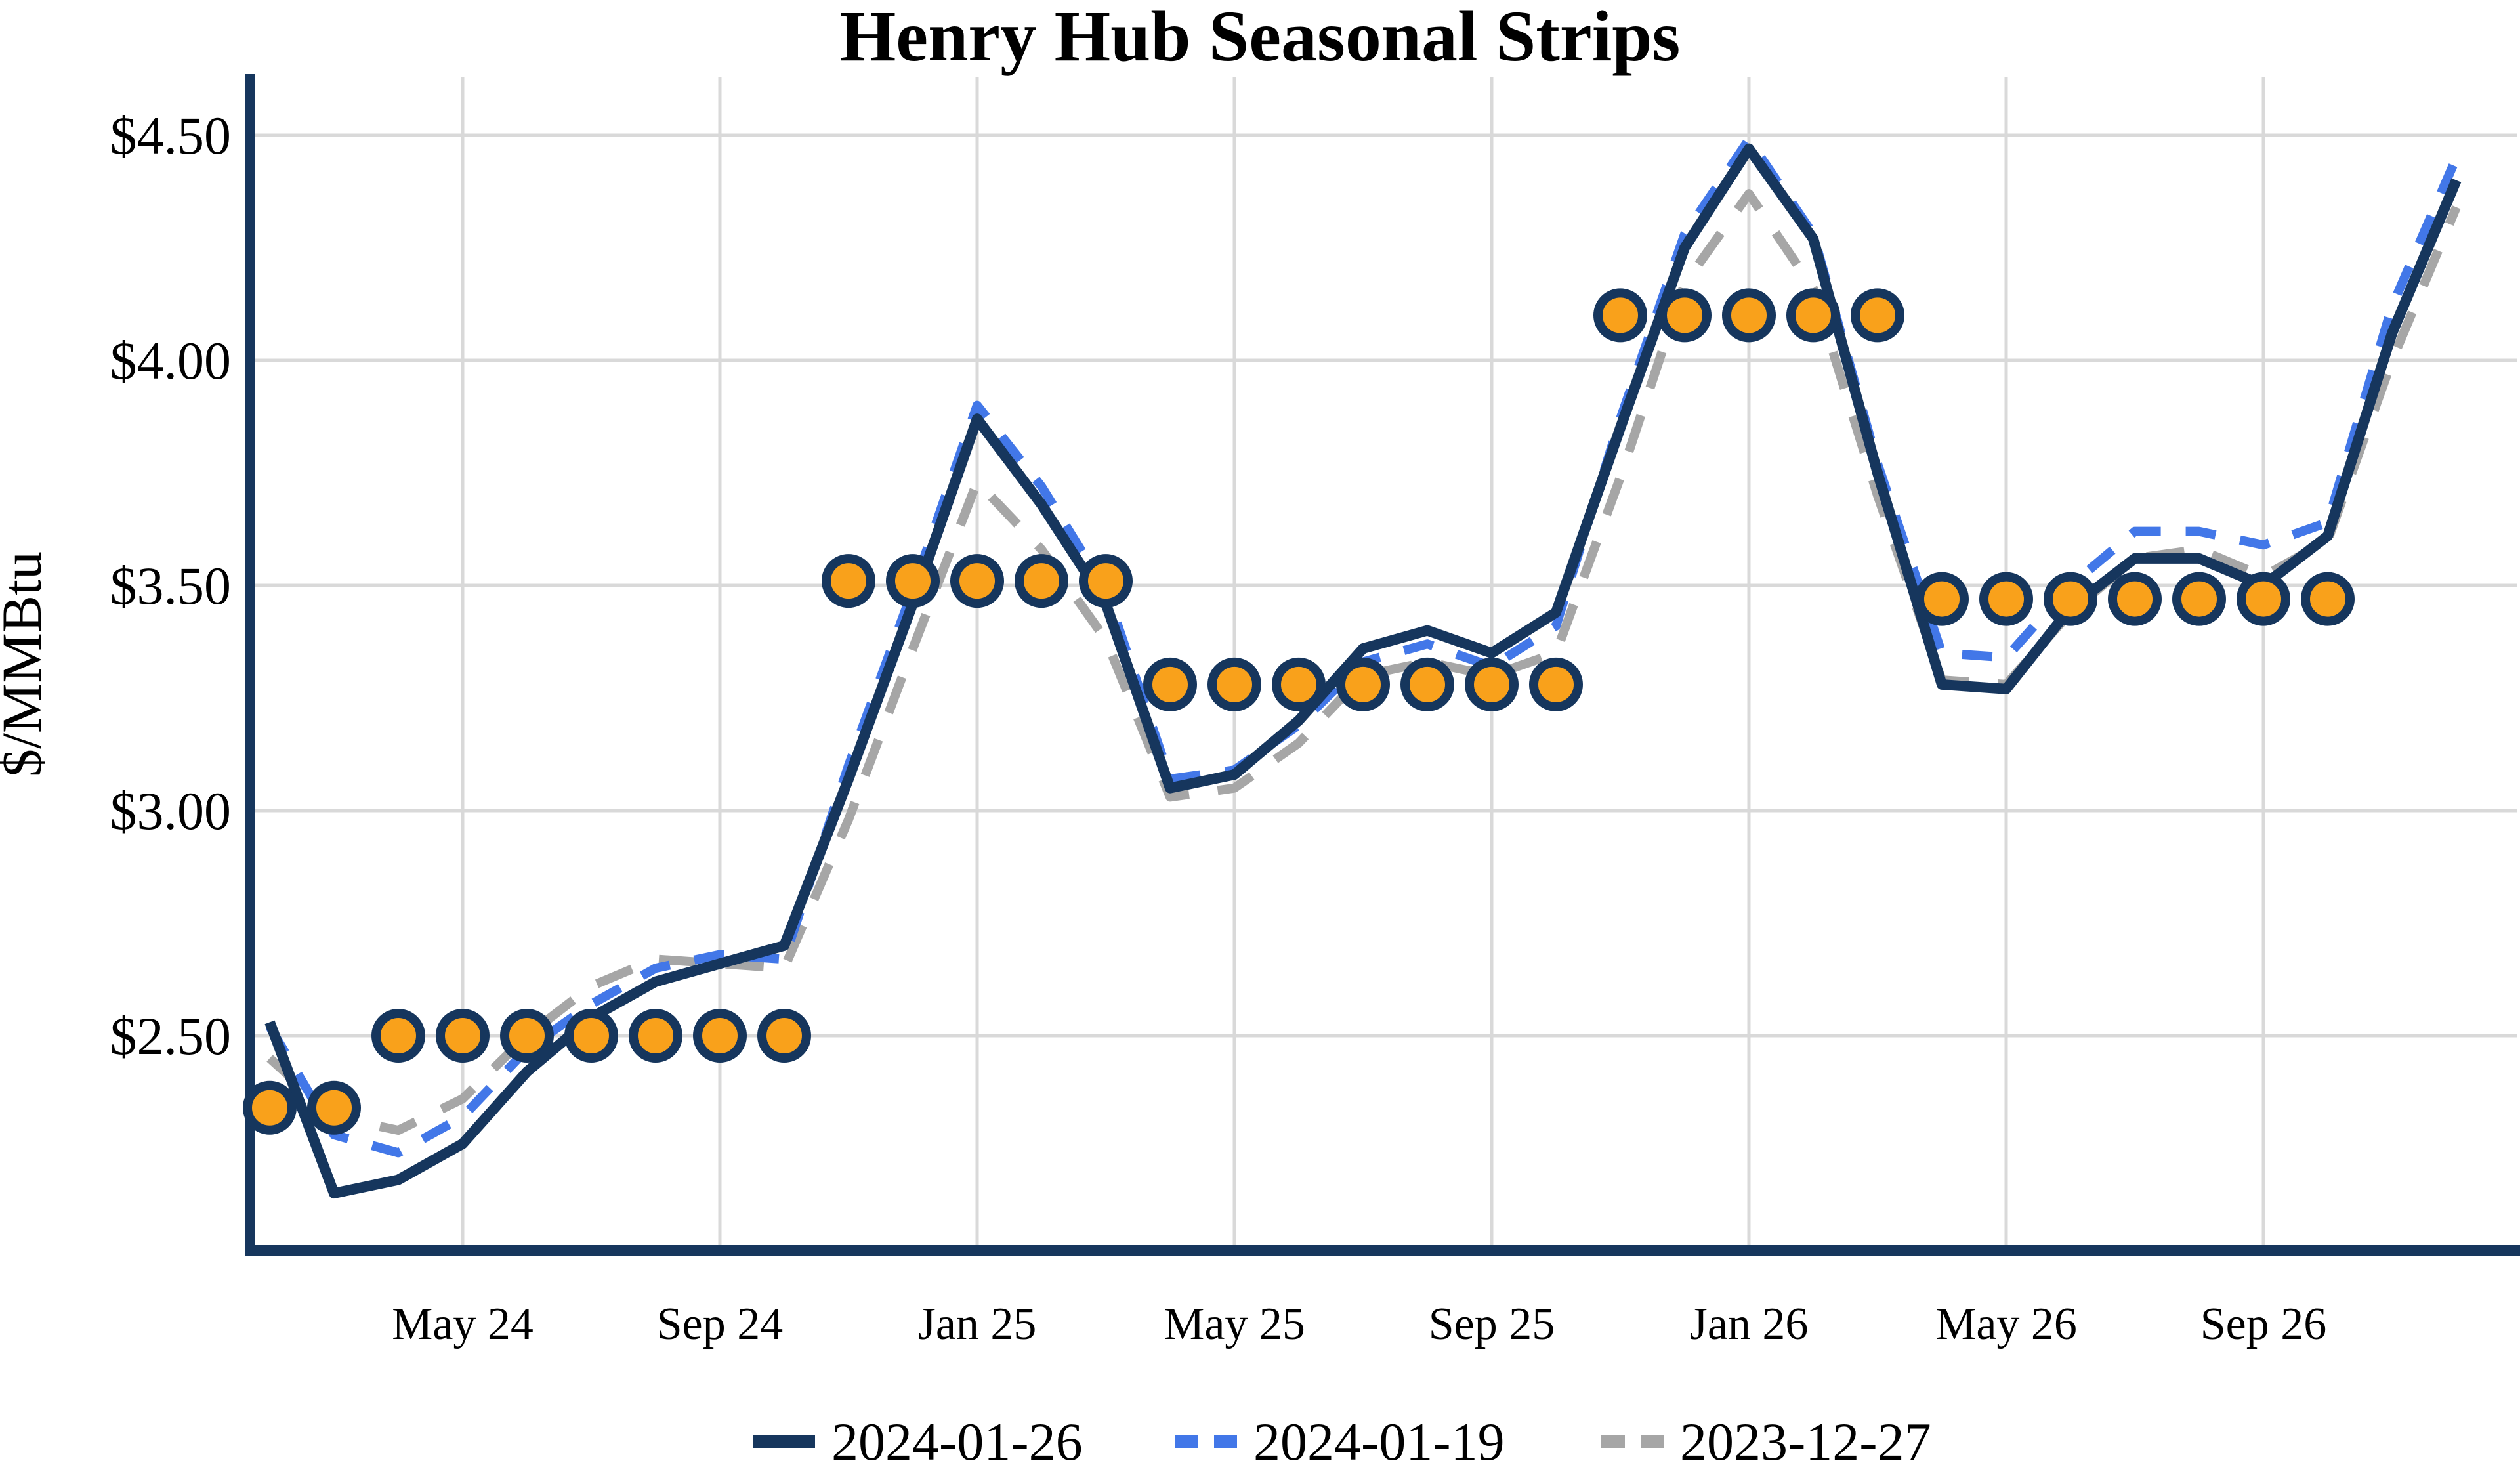 The width and height of the screenshot is (2520, 1484). Describe the element at coordinates (171, 586) in the screenshot. I see `y-tick-label: $3.50` at that location.